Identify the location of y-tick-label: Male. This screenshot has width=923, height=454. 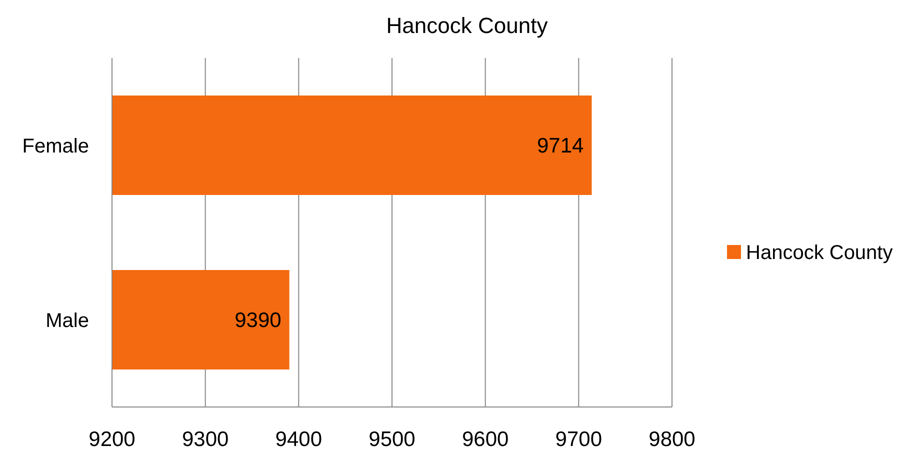
(67, 321).